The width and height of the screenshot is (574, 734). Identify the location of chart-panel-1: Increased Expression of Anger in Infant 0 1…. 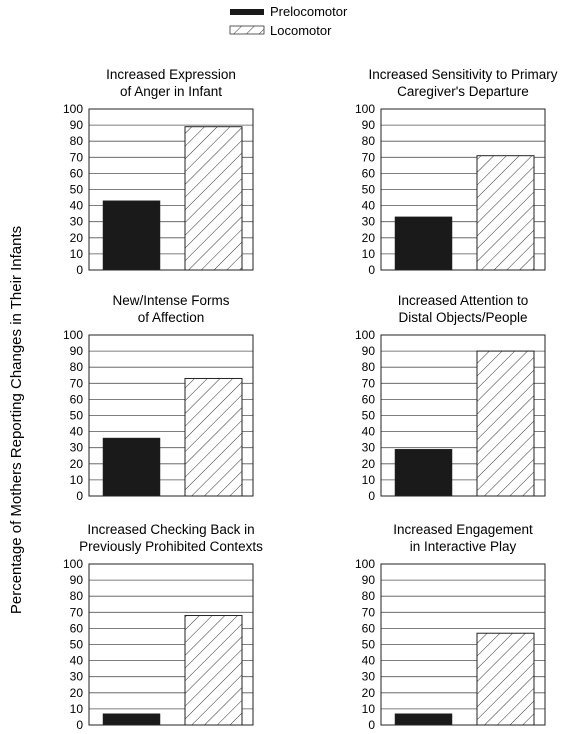
(158, 172).